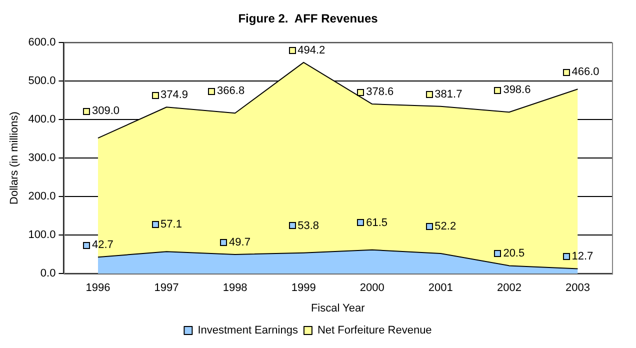 The width and height of the screenshot is (636, 348). I want to click on data-label: 12.7, so click(583, 256).